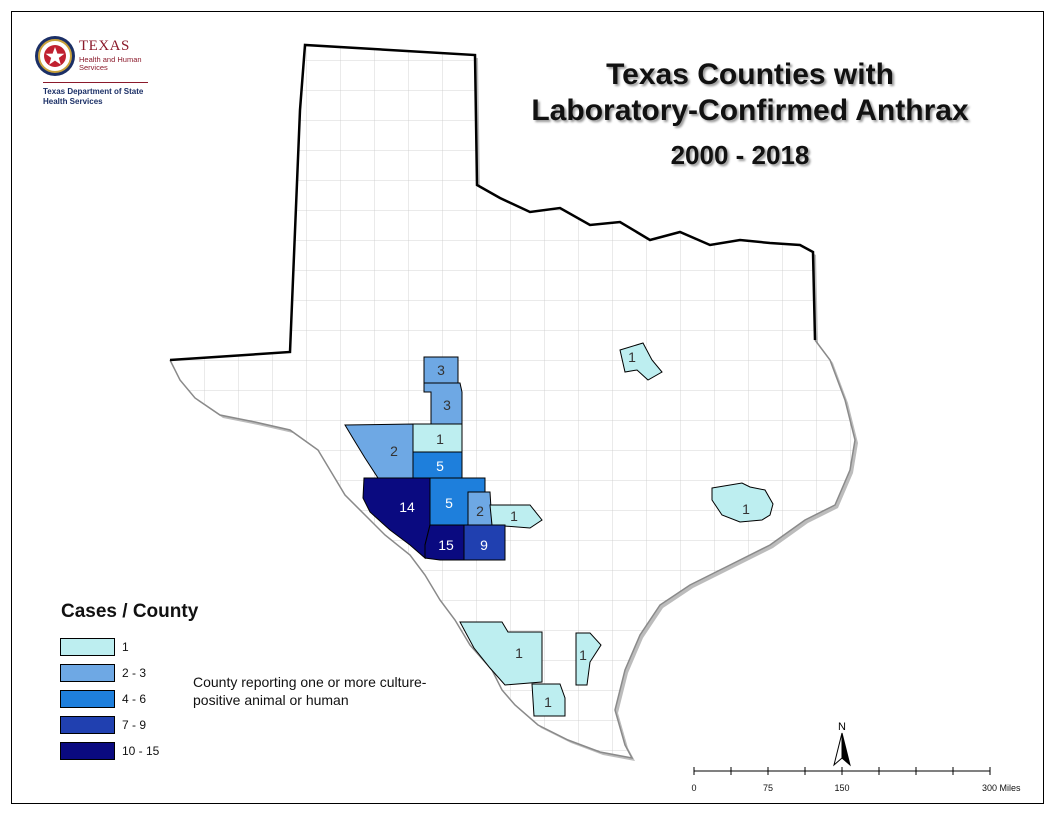 This screenshot has width=1056, height=816. Describe the element at coordinates (134, 699) in the screenshot. I see `legend-label: 4 - 6` at that location.